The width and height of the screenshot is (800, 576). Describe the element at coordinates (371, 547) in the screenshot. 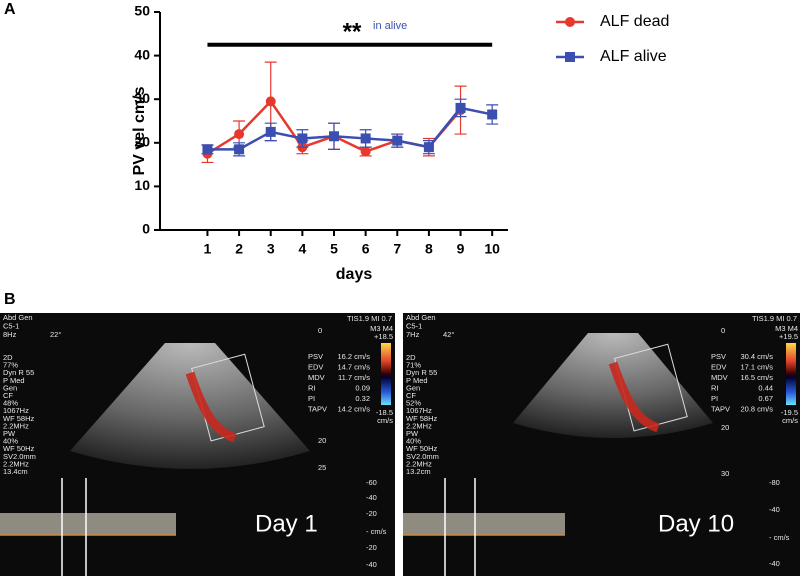

I see `doppler-scale-label: -20` at that location.